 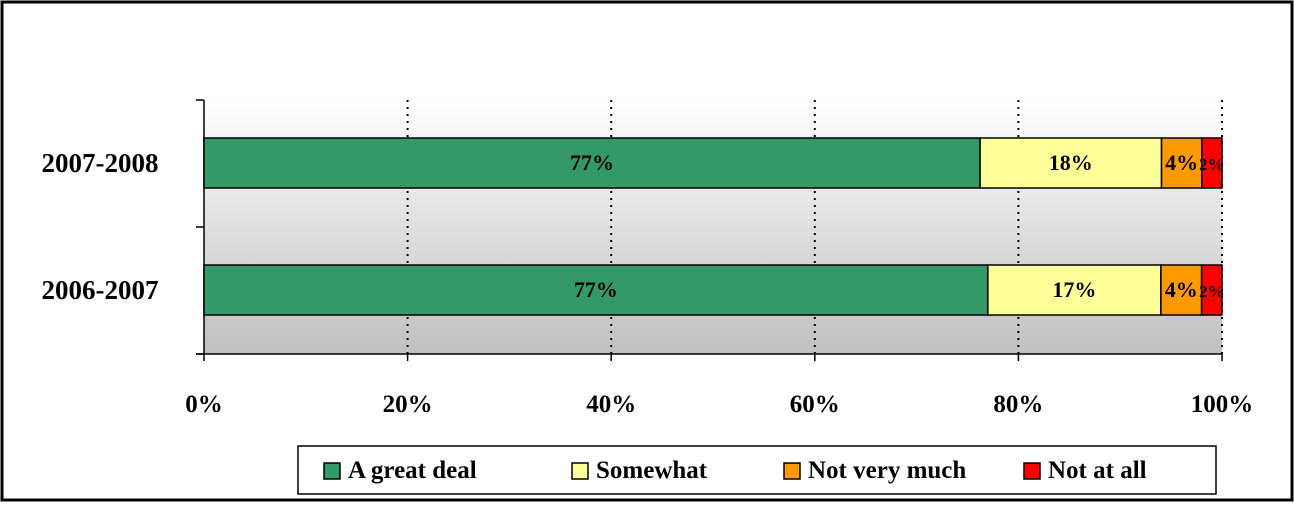 What do you see at coordinates (100, 290) in the screenshot?
I see `category-label: 2006-2007` at bounding box center [100, 290].